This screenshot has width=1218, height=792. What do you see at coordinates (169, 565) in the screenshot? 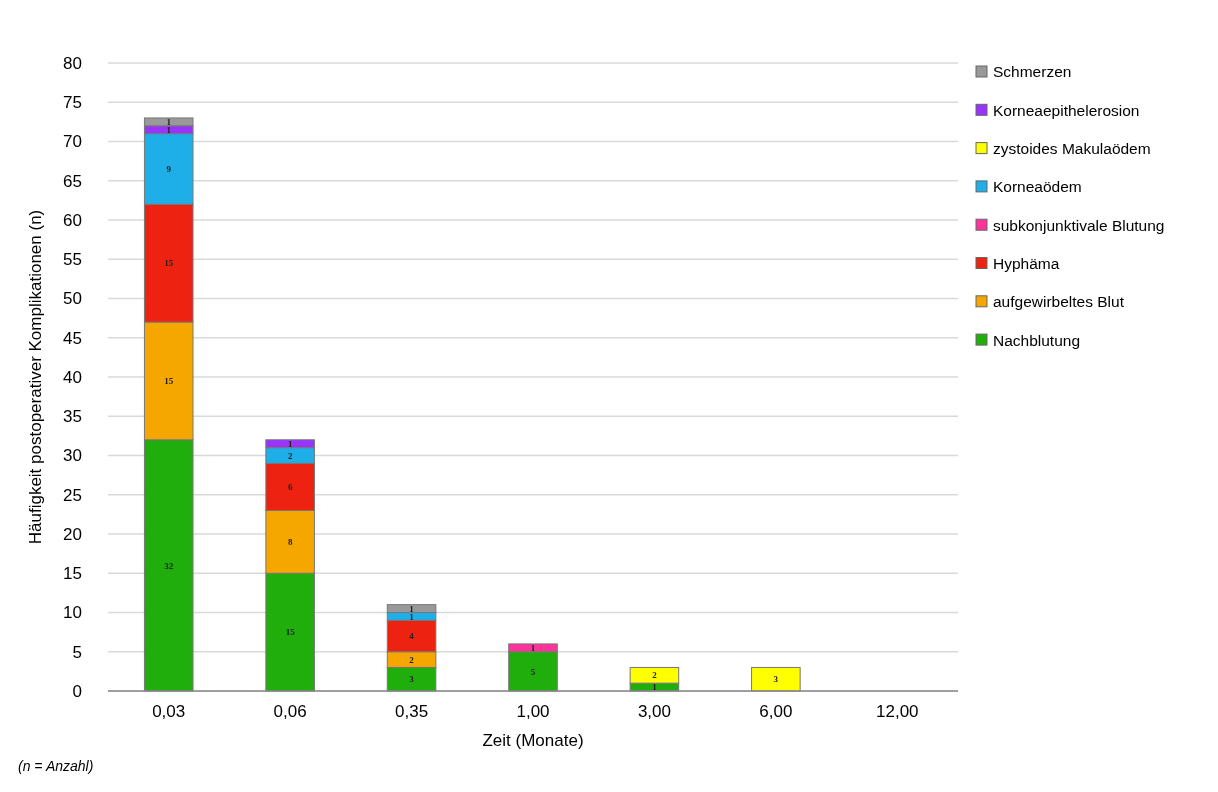
I see `data-label: 32` at bounding box center [169, 565].